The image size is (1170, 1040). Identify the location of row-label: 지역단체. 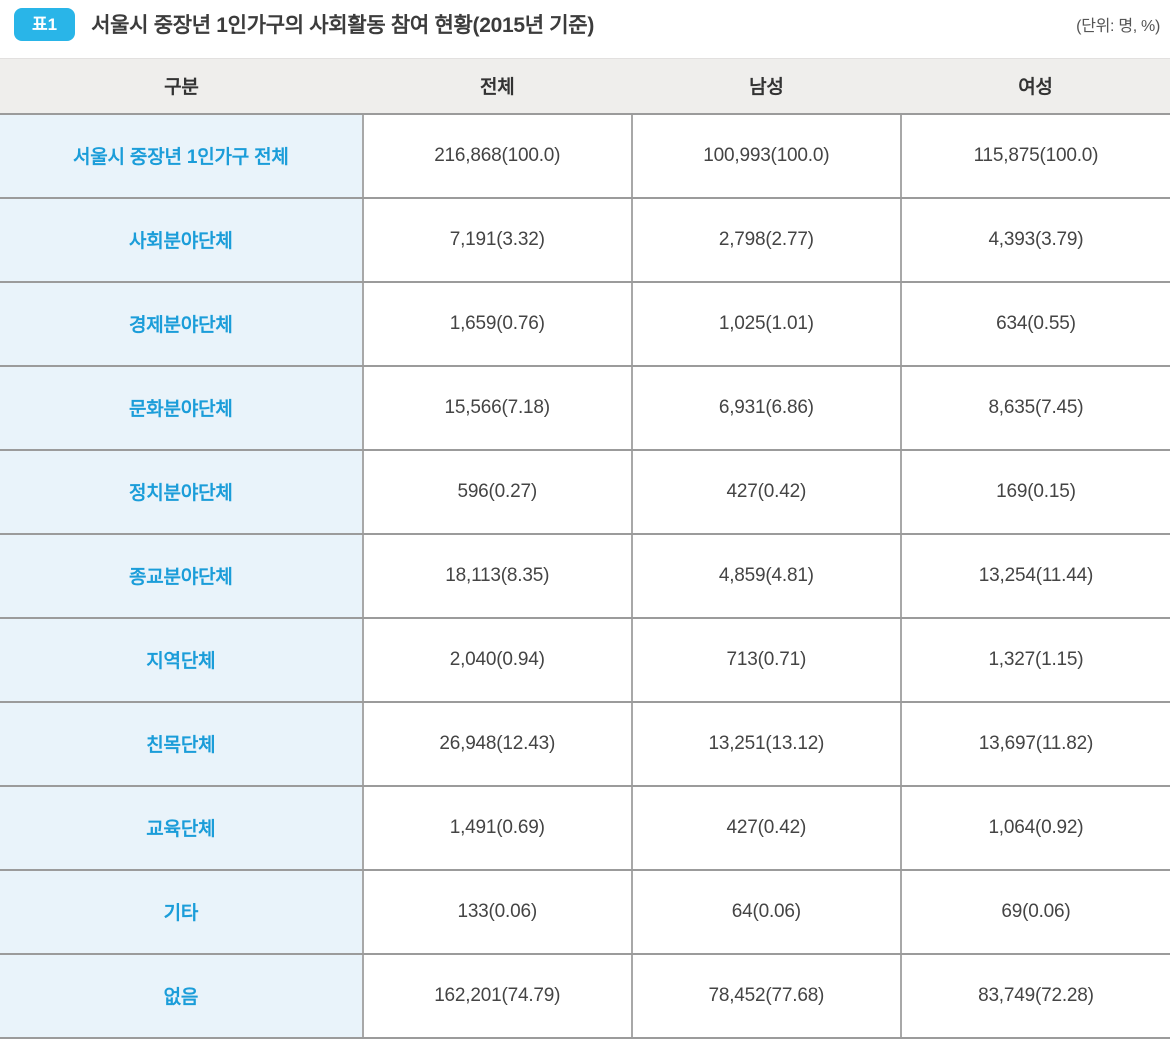
(181, 660).